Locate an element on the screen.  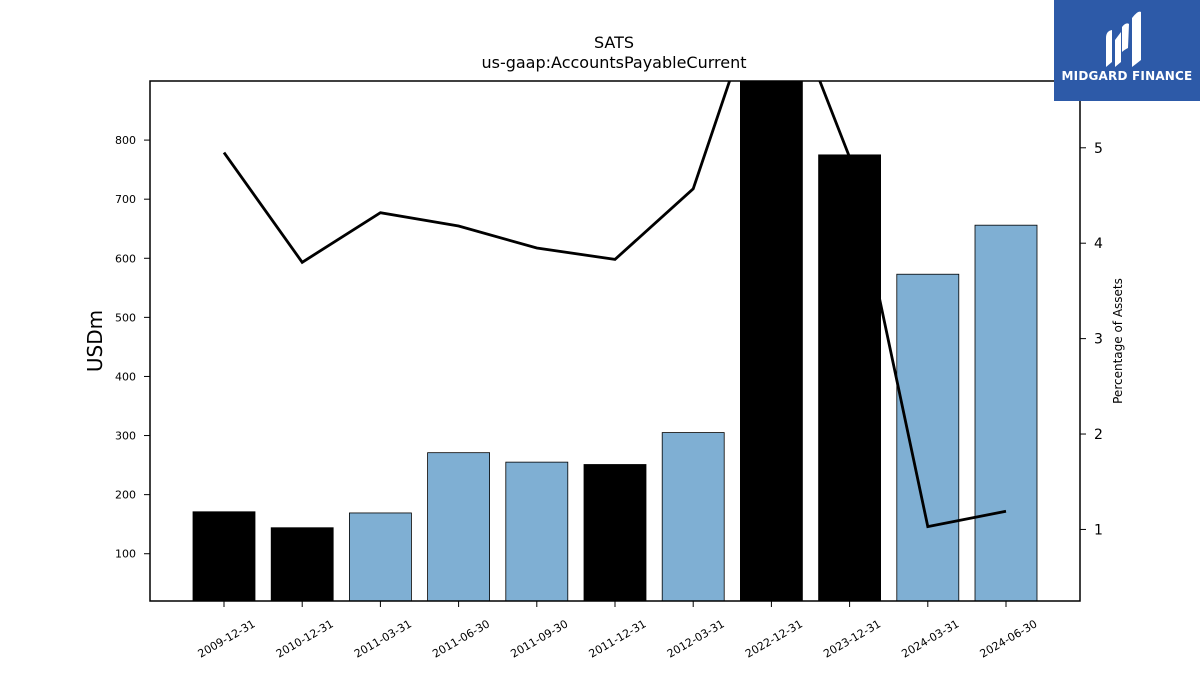
y2-tick-label: 5 is located at coordinates (1098, 149).